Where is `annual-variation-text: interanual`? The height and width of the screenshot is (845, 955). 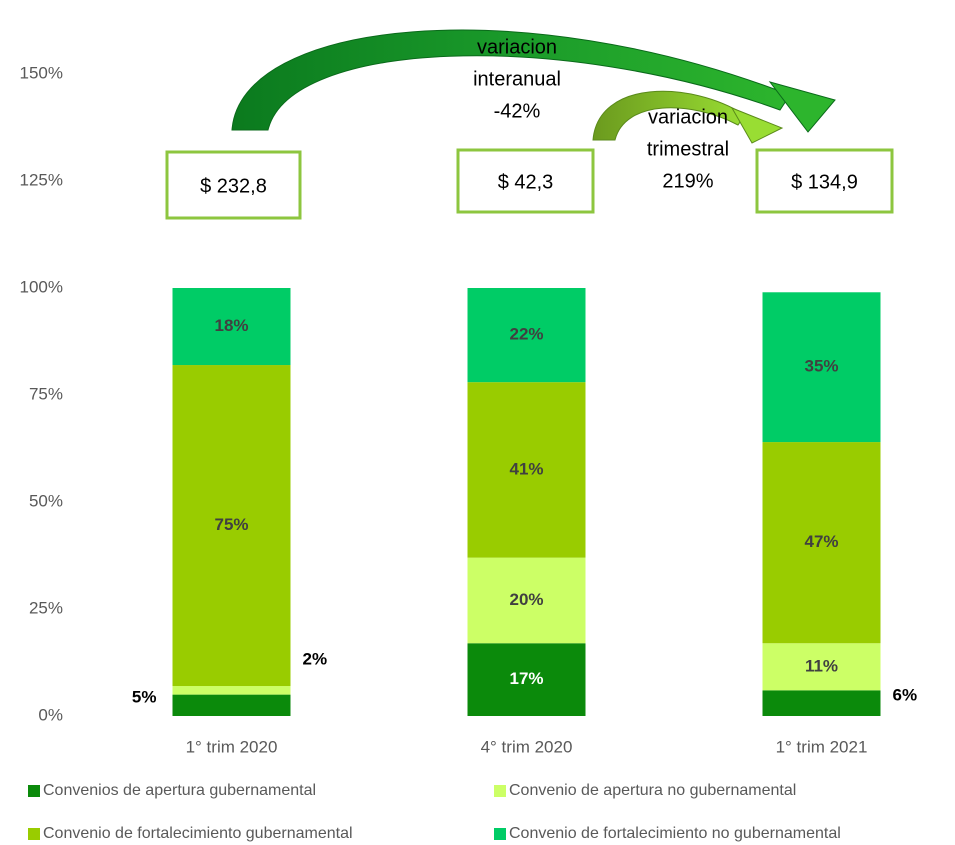 annual-variation-text: interanual is located at coordinates (517, 79).